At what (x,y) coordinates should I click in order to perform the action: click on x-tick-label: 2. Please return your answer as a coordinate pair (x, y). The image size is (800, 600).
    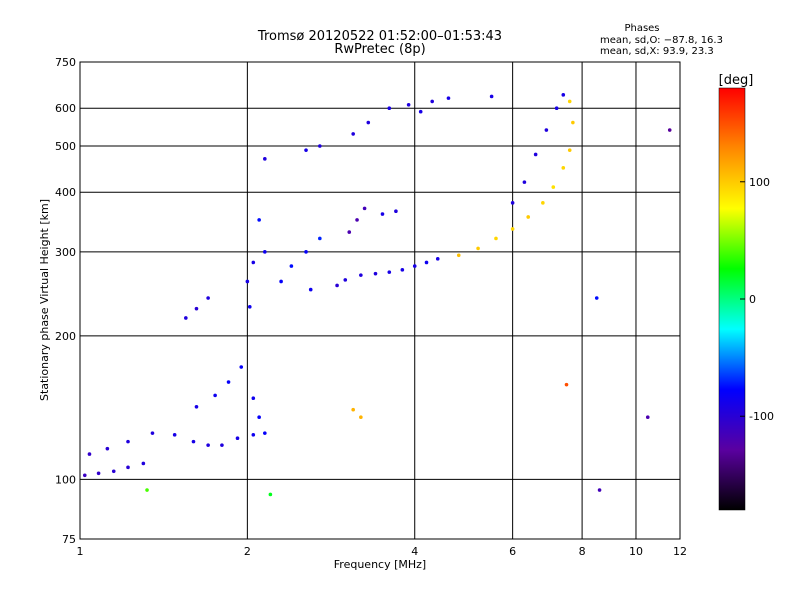
    Looking at the image, I should click on (247, 551).